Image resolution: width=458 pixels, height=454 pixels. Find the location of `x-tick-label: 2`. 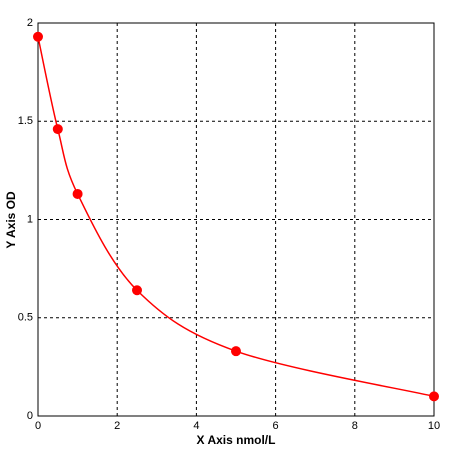

x-tick-label: 2 is located at coordinates (117, 426).